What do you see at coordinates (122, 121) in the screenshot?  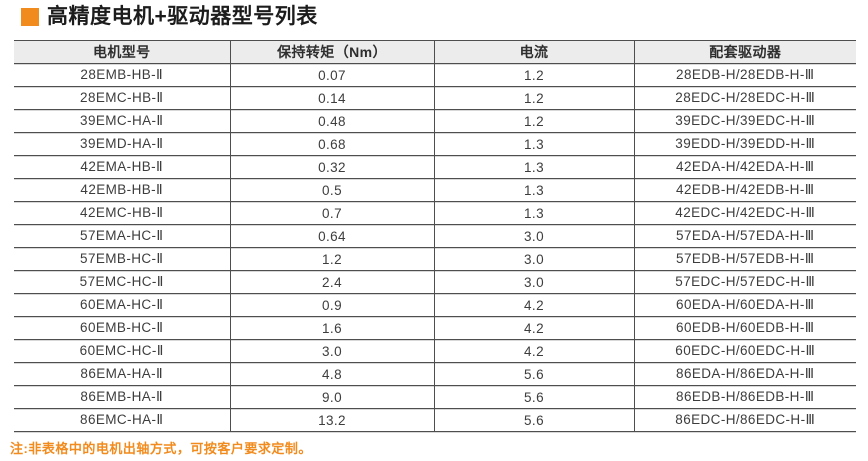 I see `table-cell: 39EMC-HA-Ⅱ` at bounding box center [122, 121].